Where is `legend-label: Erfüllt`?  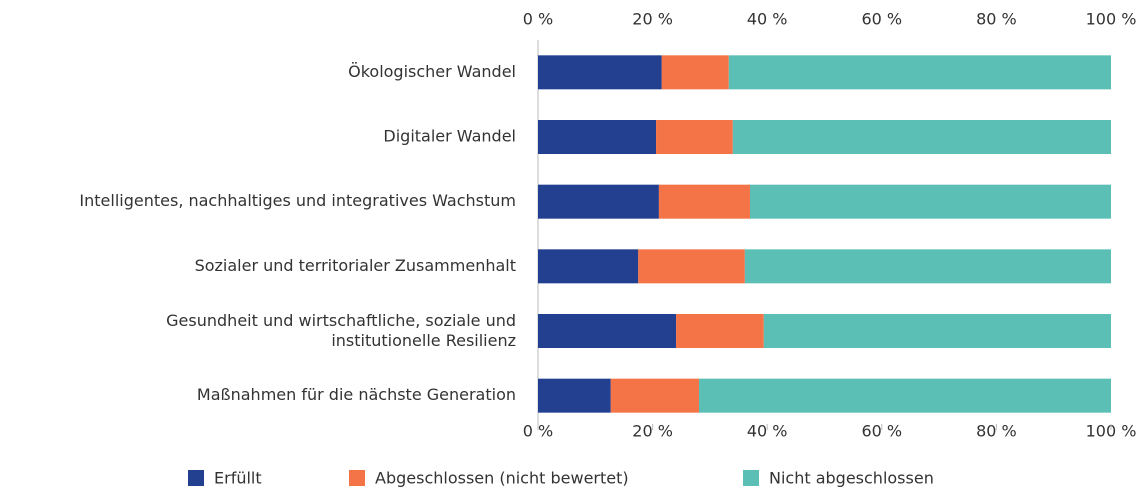
legend-label: Erfüllt is located at coordinates (238, 478).